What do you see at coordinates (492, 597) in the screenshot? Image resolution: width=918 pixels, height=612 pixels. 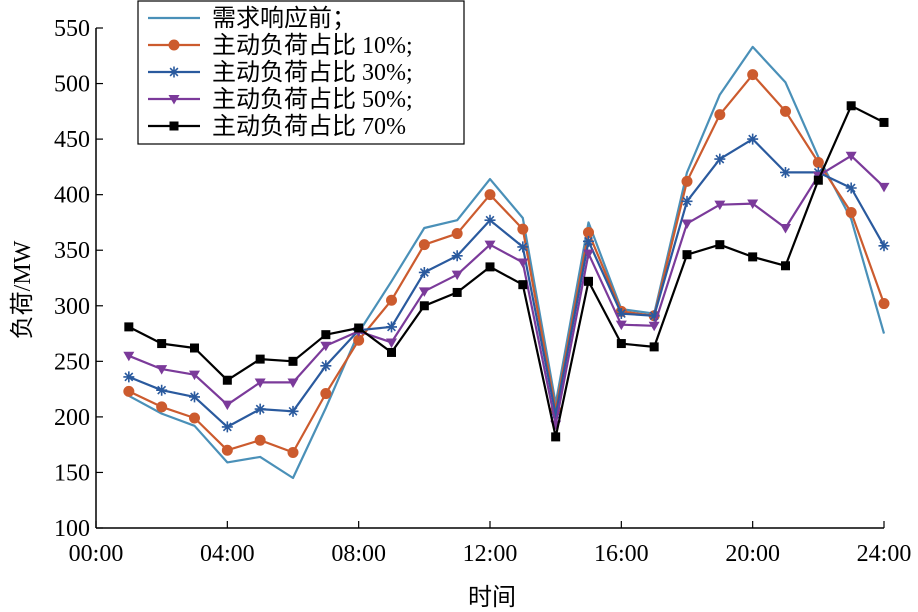 I see `x-axis-label: 时间` at bounding box center [492, 597].